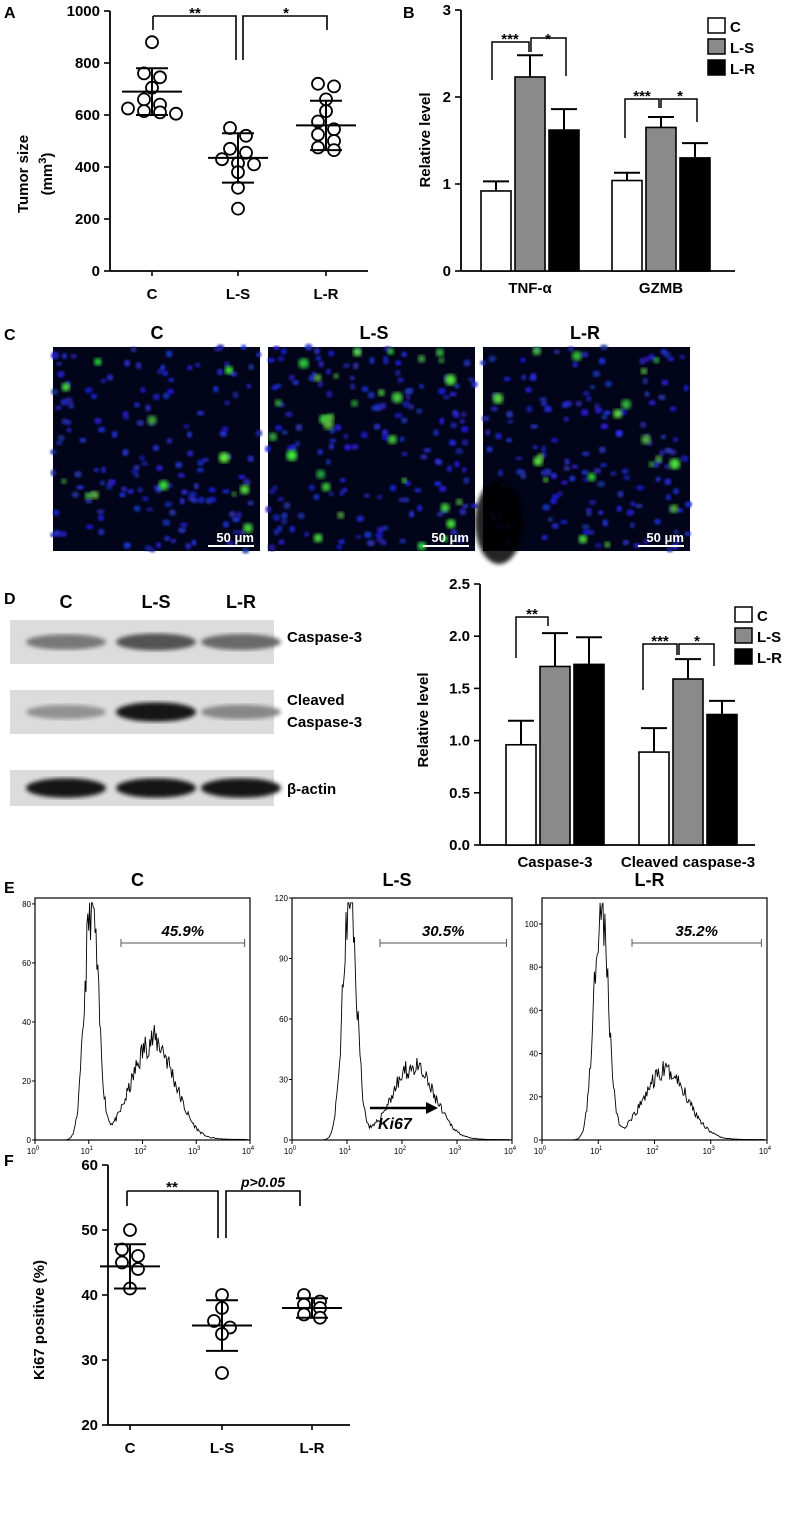  I want to click on panel-f-point, so click(214, 1321).